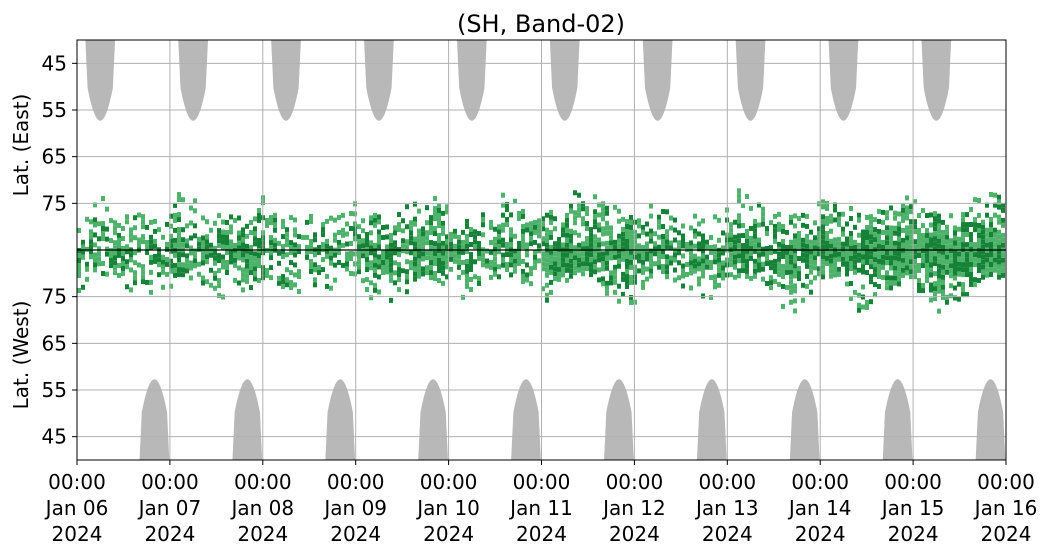 Image resolution: width=1051 pixels, height=556 pixels. Describe the element at coordinates (931, 275) in the screenshot. I see `activity-cell-1970` at that location.